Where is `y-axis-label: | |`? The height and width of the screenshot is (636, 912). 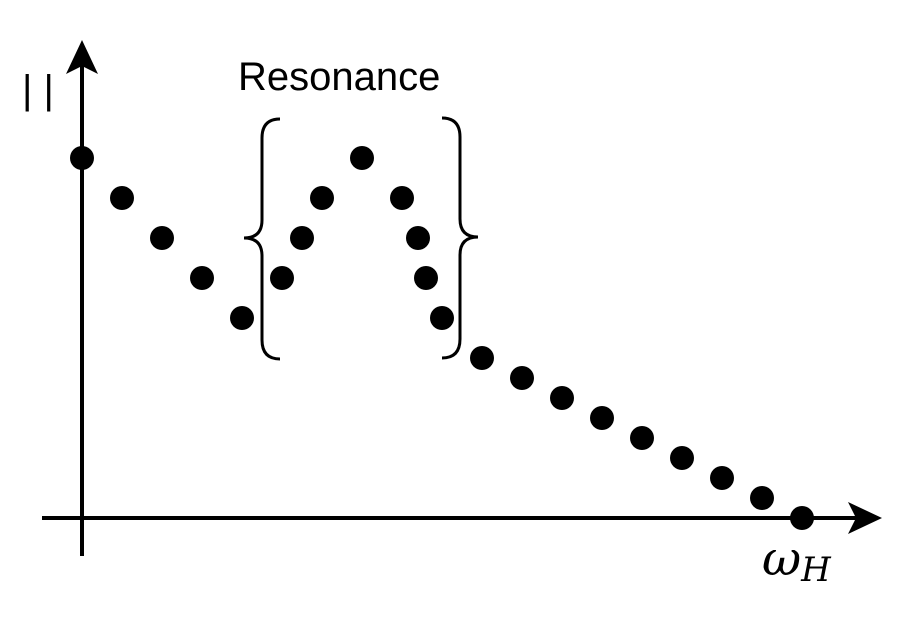
y-axis-label: | | is located at coordinates (38, 90).